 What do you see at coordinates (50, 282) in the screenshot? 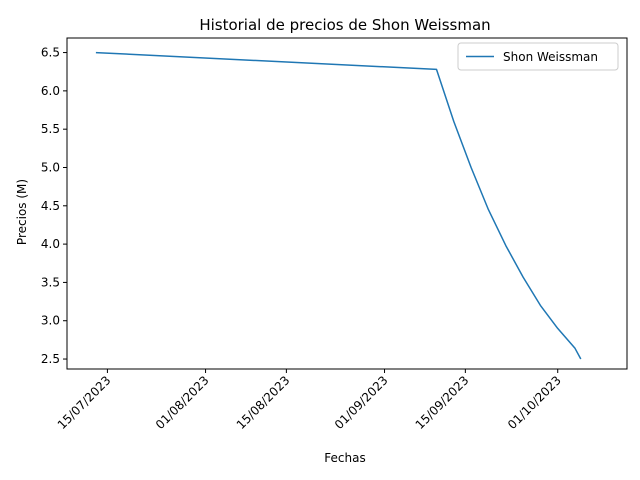
I see `y-tick-label: 3.5` at bounding box center [50, 282].